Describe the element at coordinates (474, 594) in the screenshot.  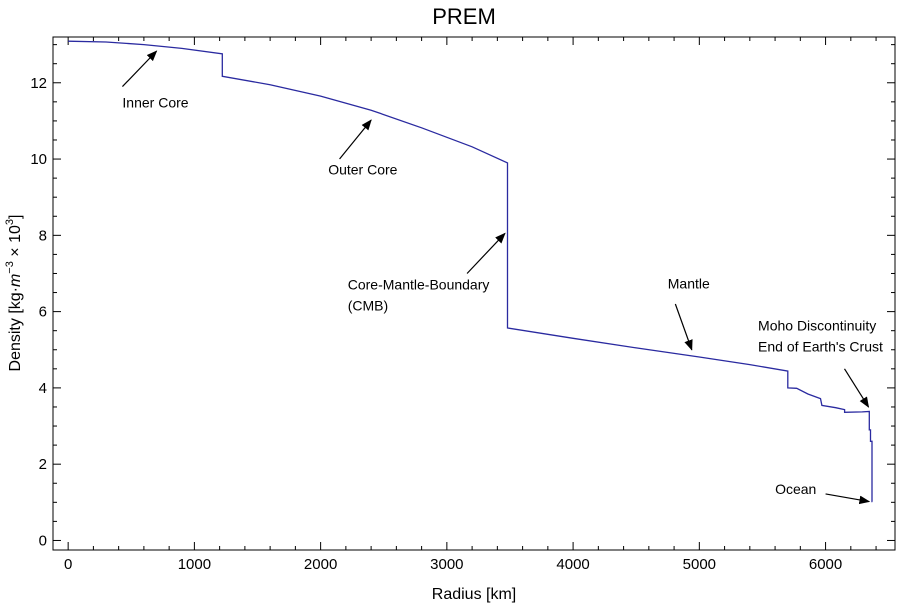
I see `x-axis-label: Radius [km]` at that location.